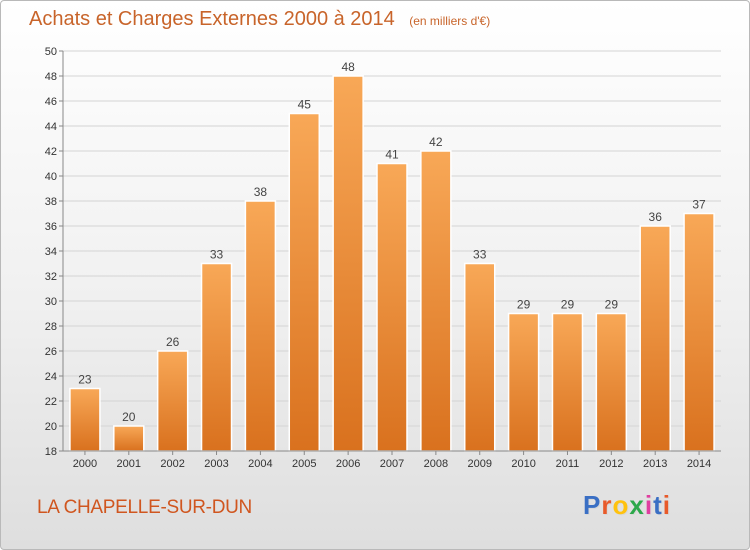 This screenshot has width=750, height=550. What do you see at coordinates (51, 252) in the screenshot?
I see `y-tick-label: 34` at bounding box center [51, 252].